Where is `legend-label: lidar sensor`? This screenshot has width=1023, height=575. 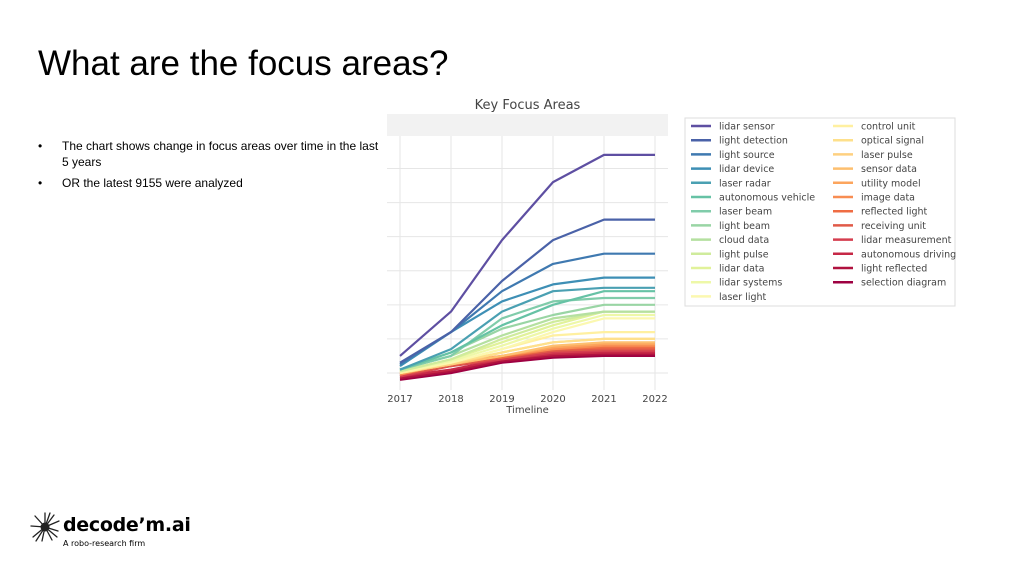 legend-label: lidar sensor is located at coordinates (747, 127).